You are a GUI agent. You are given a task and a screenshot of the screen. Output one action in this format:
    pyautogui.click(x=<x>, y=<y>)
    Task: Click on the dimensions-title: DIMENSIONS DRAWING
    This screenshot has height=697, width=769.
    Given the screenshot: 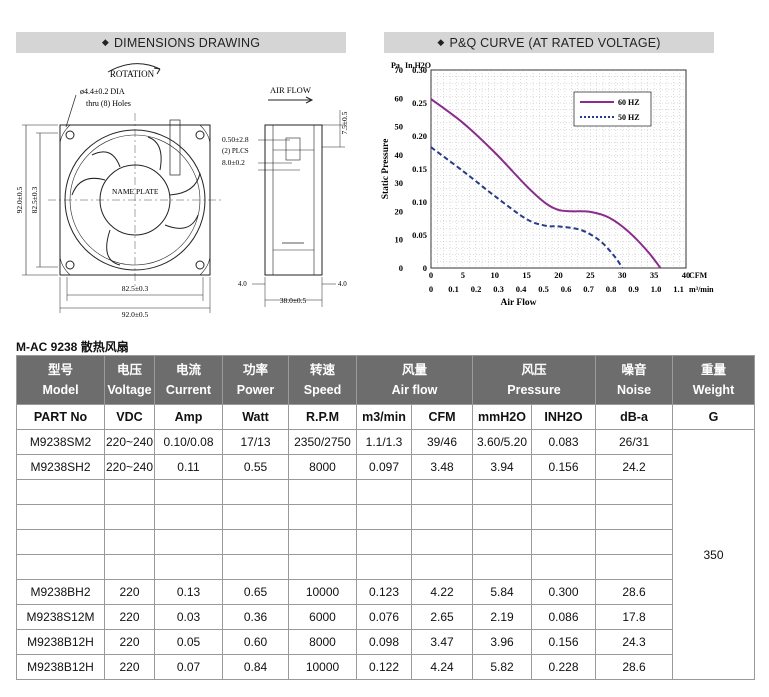 What is the action you would take?
    pyautogui.click(x=187, y=42)
    